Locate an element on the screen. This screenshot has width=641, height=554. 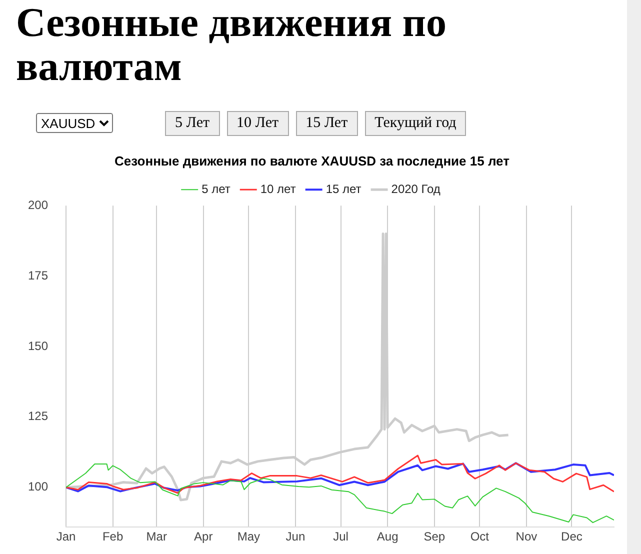
text: Текущий год is located at coordinates (415, 123).